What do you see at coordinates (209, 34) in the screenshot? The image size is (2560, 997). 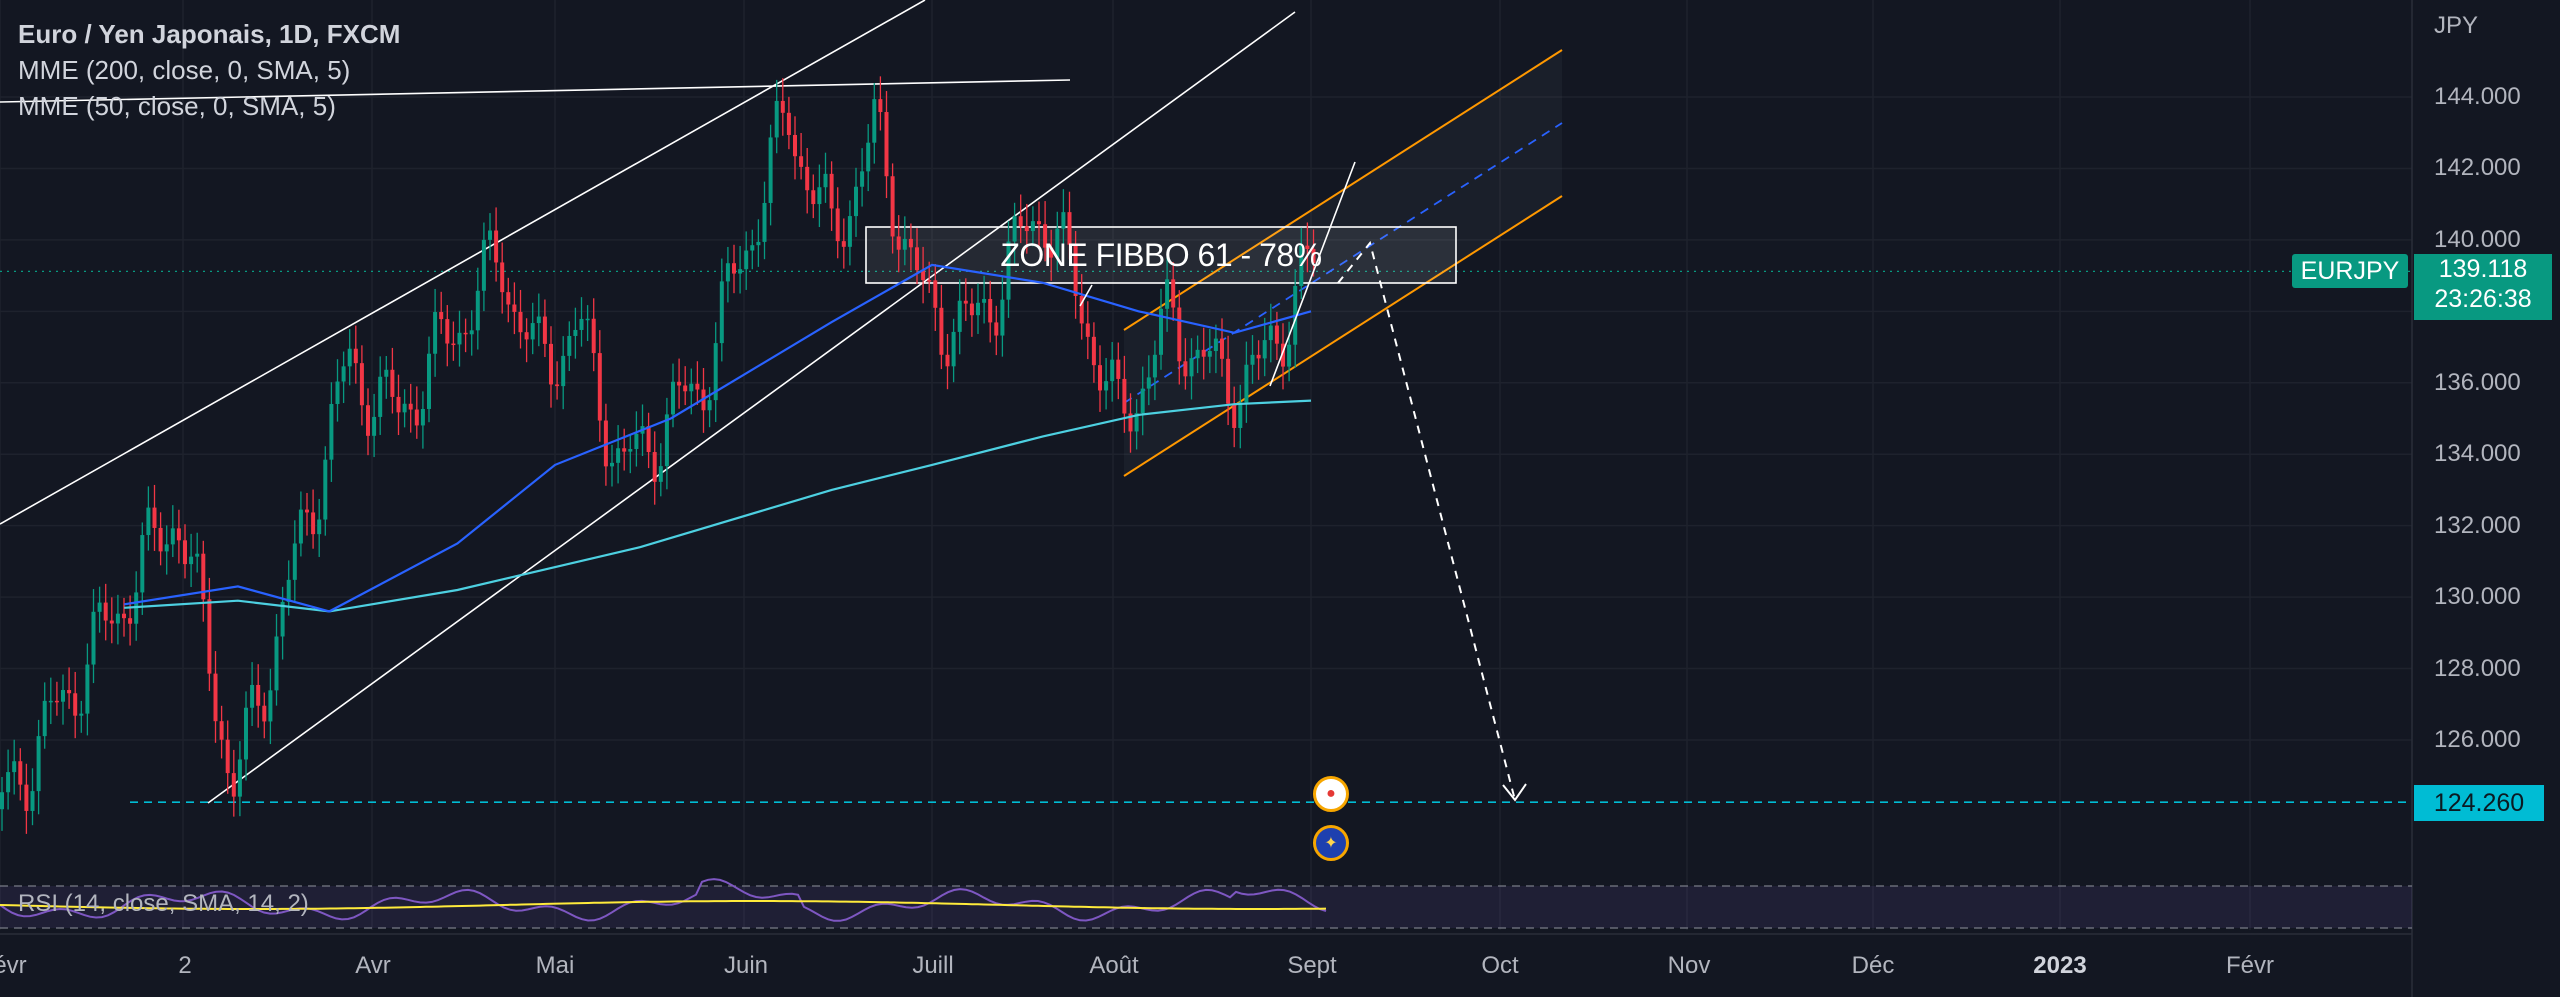 I see `symbol-title: Euro / Yen Japonais, 1D, FXCM` at bounding box center [209, 34].